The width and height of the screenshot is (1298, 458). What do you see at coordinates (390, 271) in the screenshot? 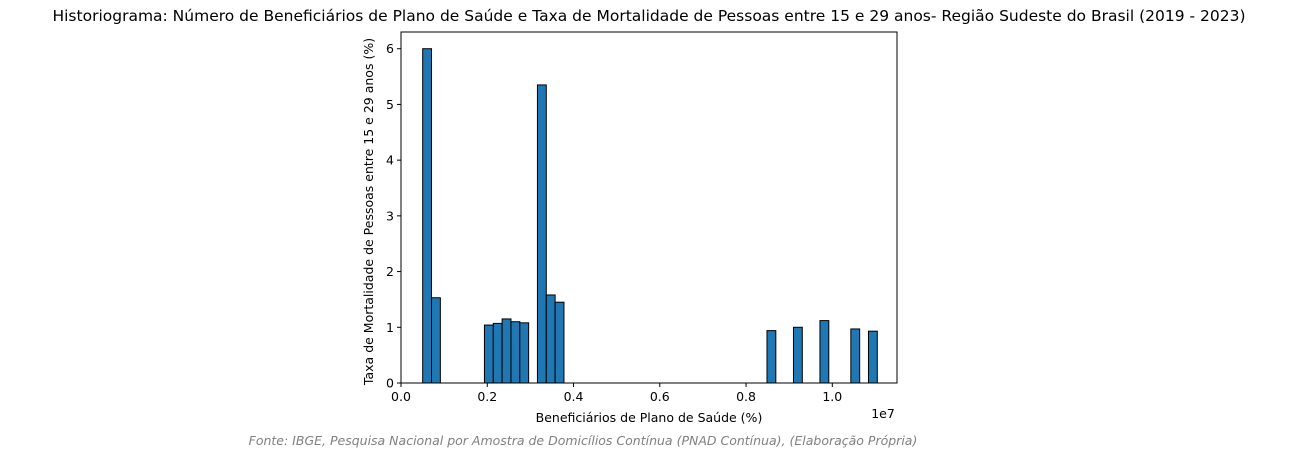
I see `y-tick-label: 2` at bounding box center [390, 271].